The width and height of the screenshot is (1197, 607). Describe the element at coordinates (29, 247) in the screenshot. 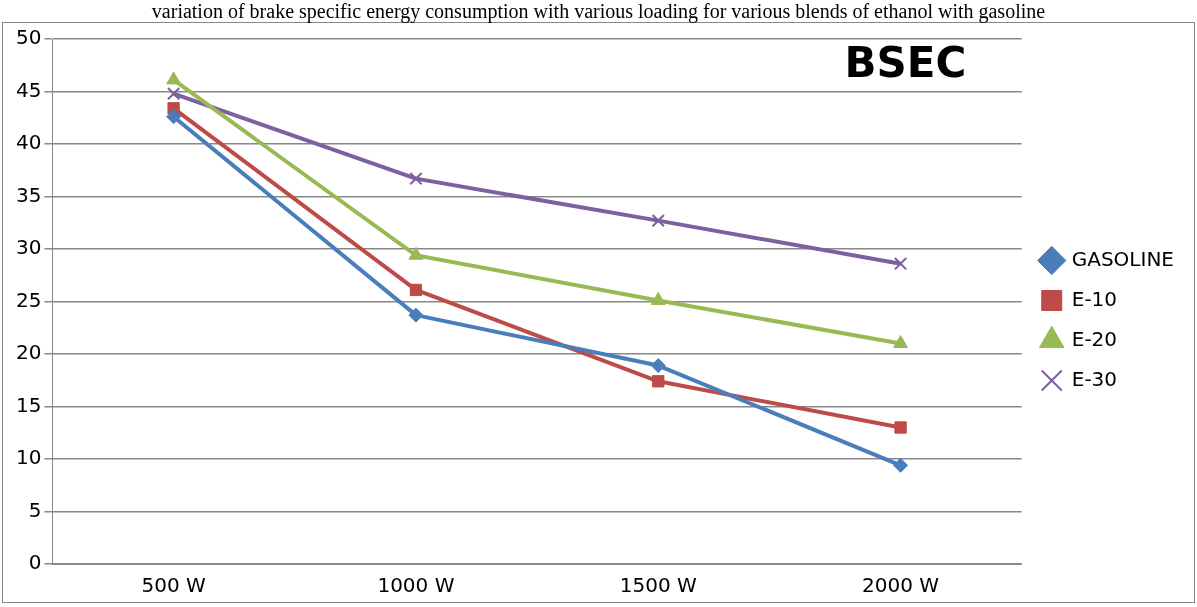

I see `y-tick-label: 30` at that location.